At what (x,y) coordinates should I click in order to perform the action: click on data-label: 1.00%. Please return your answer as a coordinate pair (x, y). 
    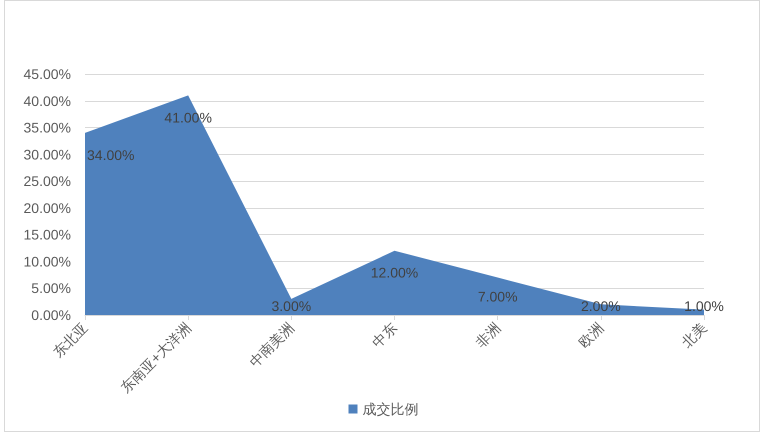
    Looking at the image, I should click on (704, 306).